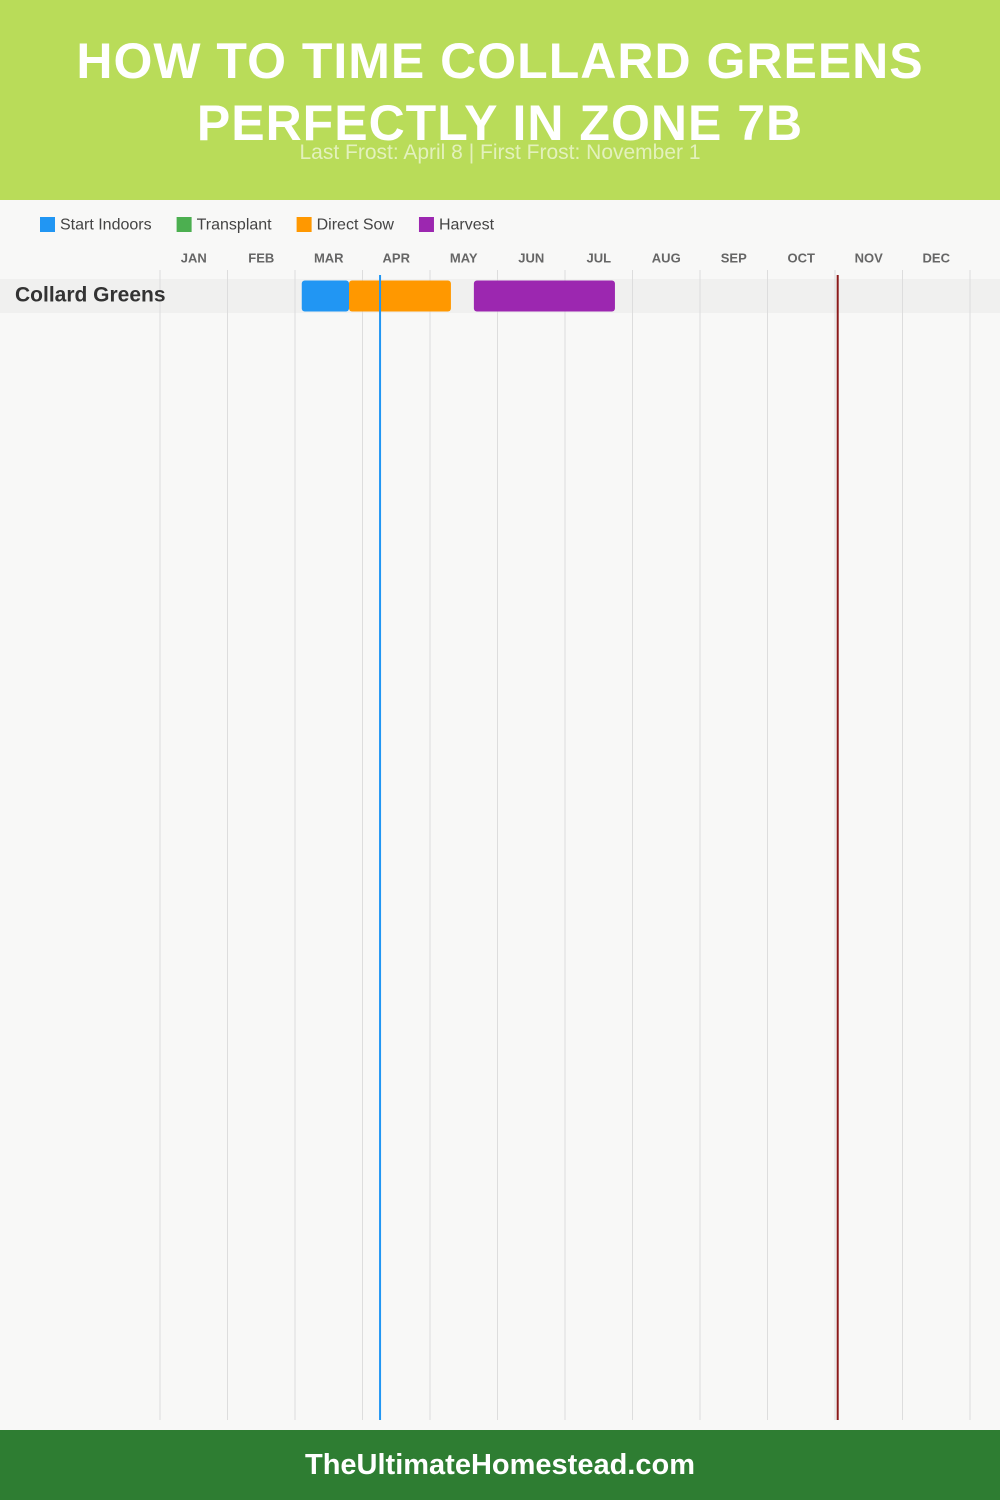 Image resolution: width=1000 pixels, height=1500 pixels. Describe the element at coordinates (397, 257) in the screenshot. I see `x-tick-label: APR` at that location.